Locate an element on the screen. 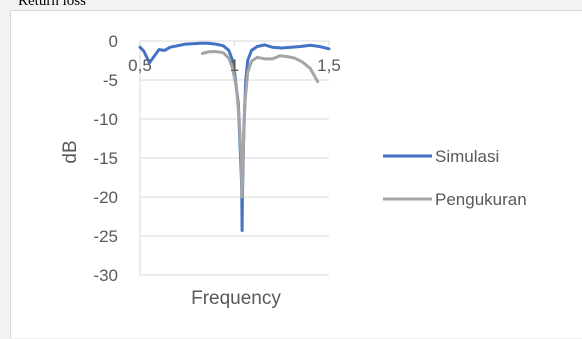 This screenshot has width=582, height=339. y-tick-label: -20 is located at coordinates (105, 197).